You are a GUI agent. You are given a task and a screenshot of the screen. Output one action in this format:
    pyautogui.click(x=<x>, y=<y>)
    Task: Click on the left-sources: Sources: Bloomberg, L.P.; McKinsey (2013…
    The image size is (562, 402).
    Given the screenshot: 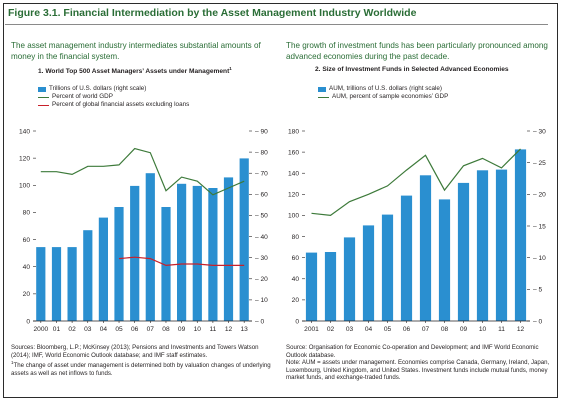 What is the action you would take?
    pyautogui.click(x=135, y=351)
    